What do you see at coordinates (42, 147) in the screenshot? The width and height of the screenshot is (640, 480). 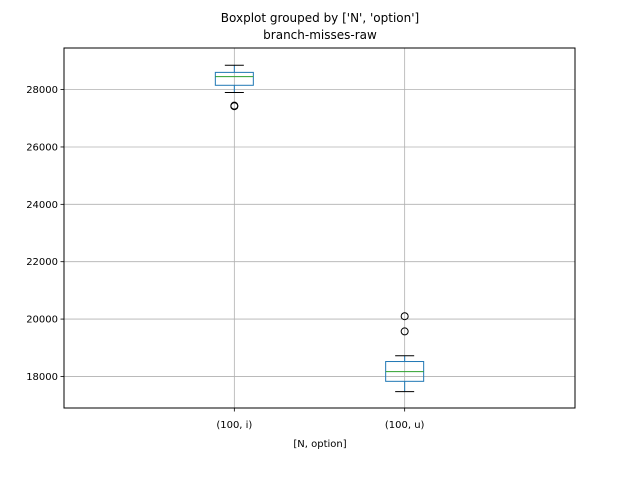 I see `y-tick-label: 26000` at bounding box center [42, 147].